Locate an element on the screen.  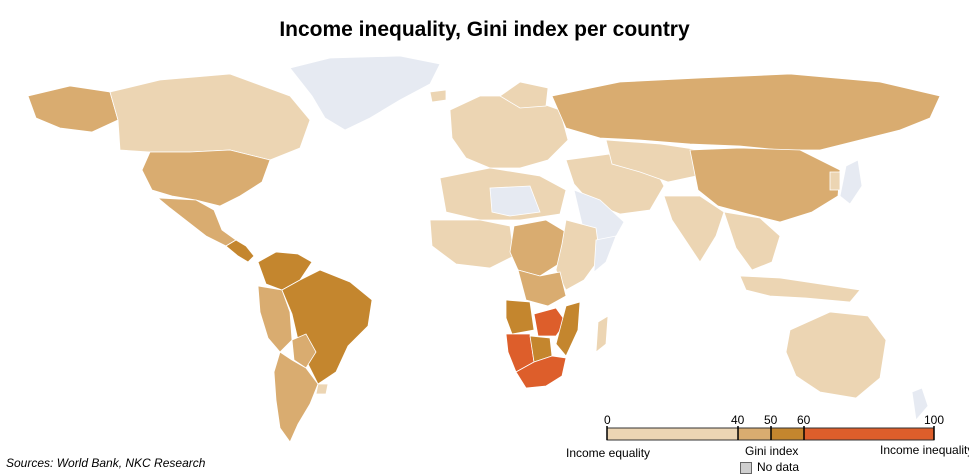
west-africa is located at coordinates (472, 244).